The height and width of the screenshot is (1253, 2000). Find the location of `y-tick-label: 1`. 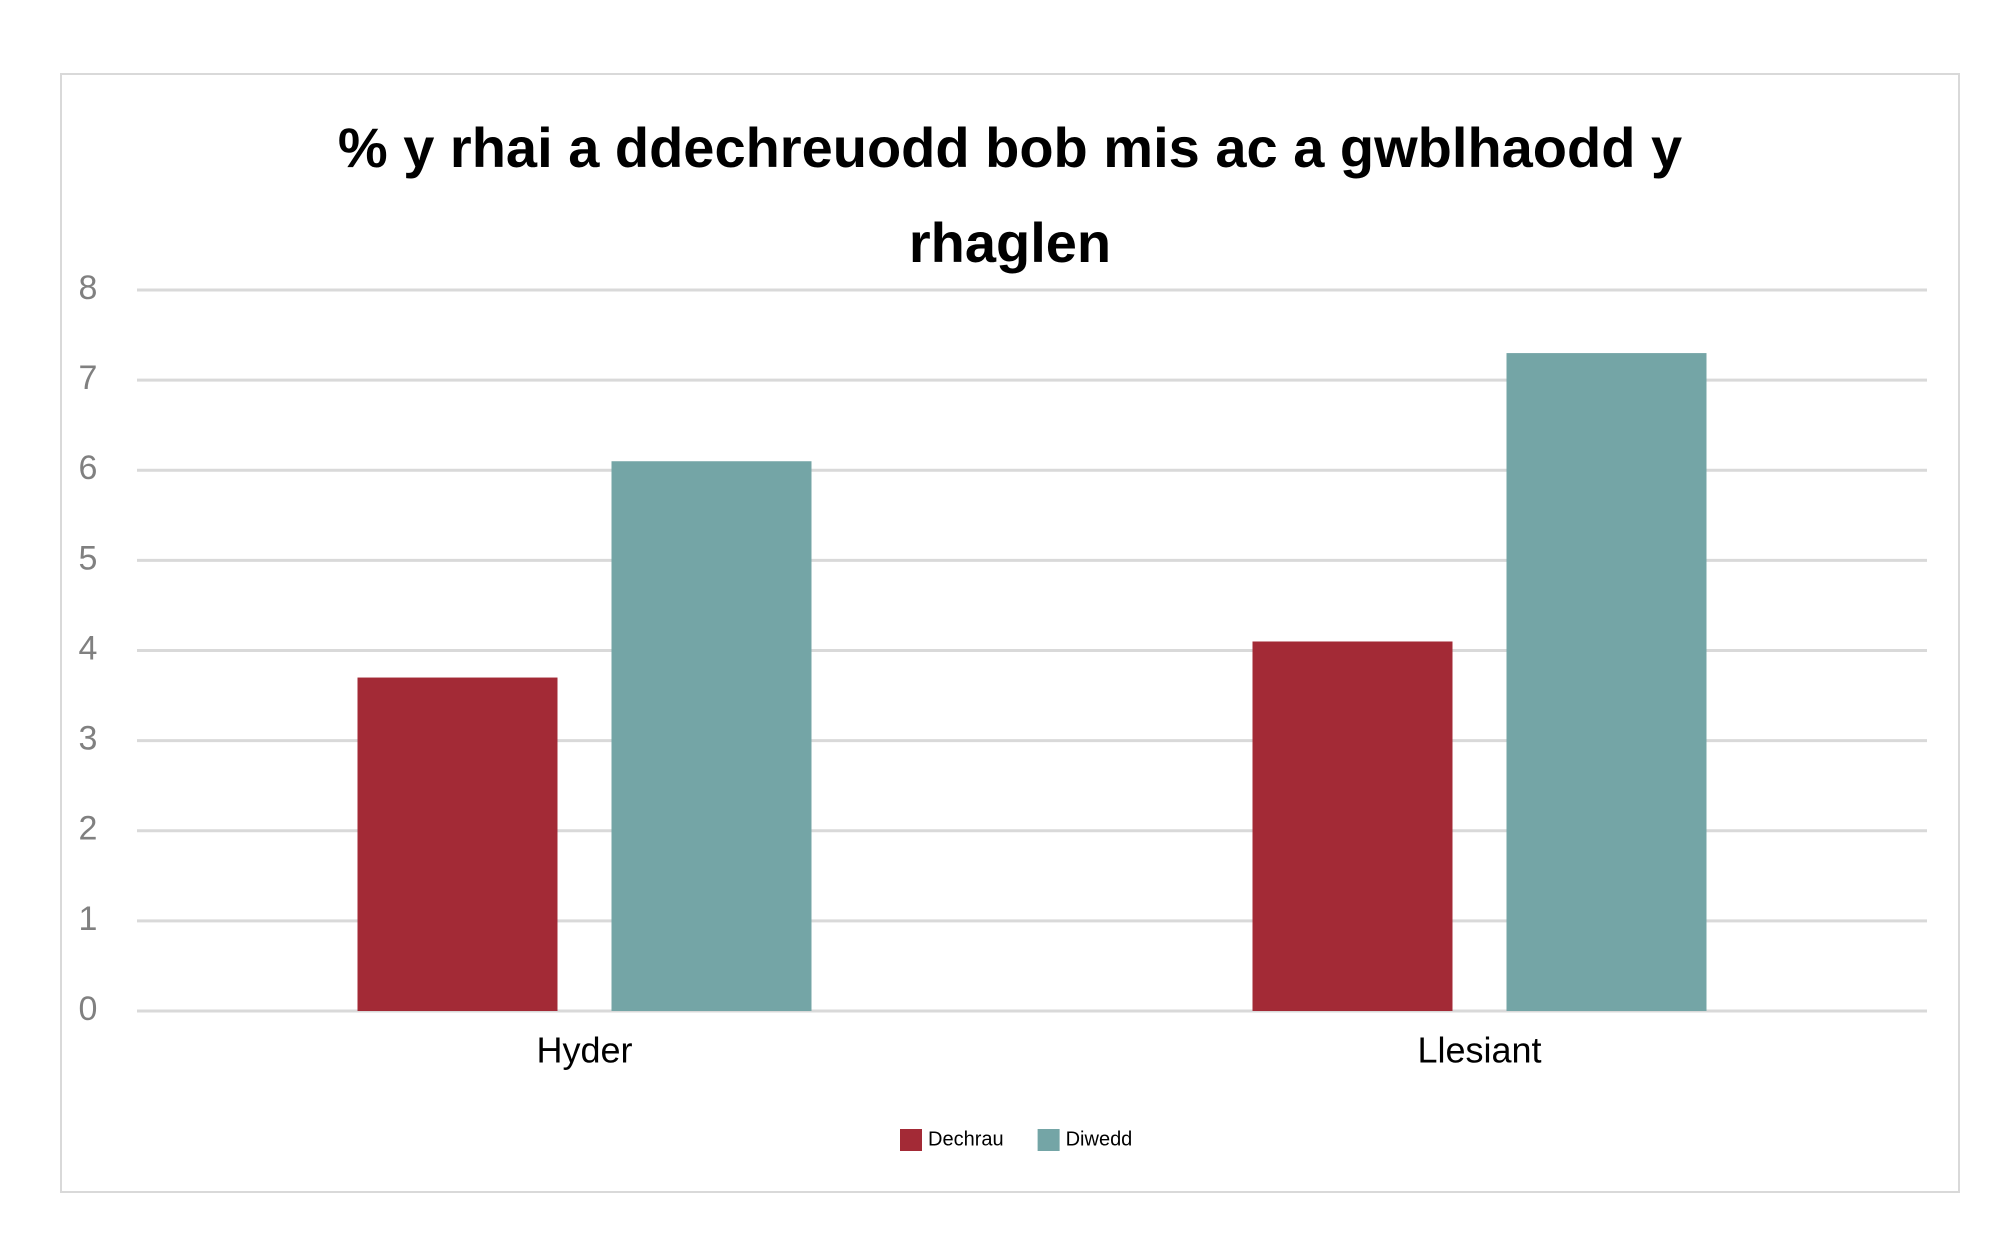

y-tick-label: 1 is located at coordinates (88, 919).